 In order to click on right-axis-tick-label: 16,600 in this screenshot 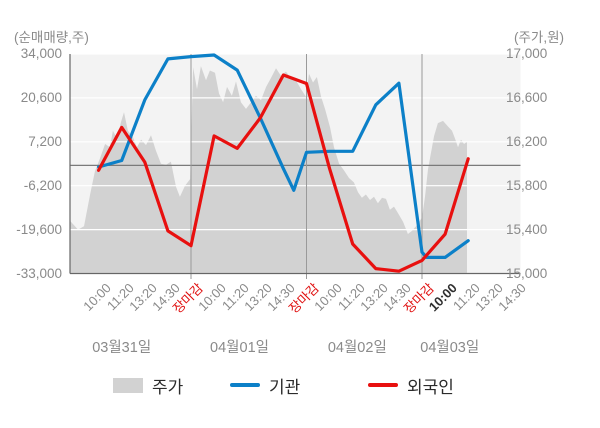, I will do `click(527, 97)`.